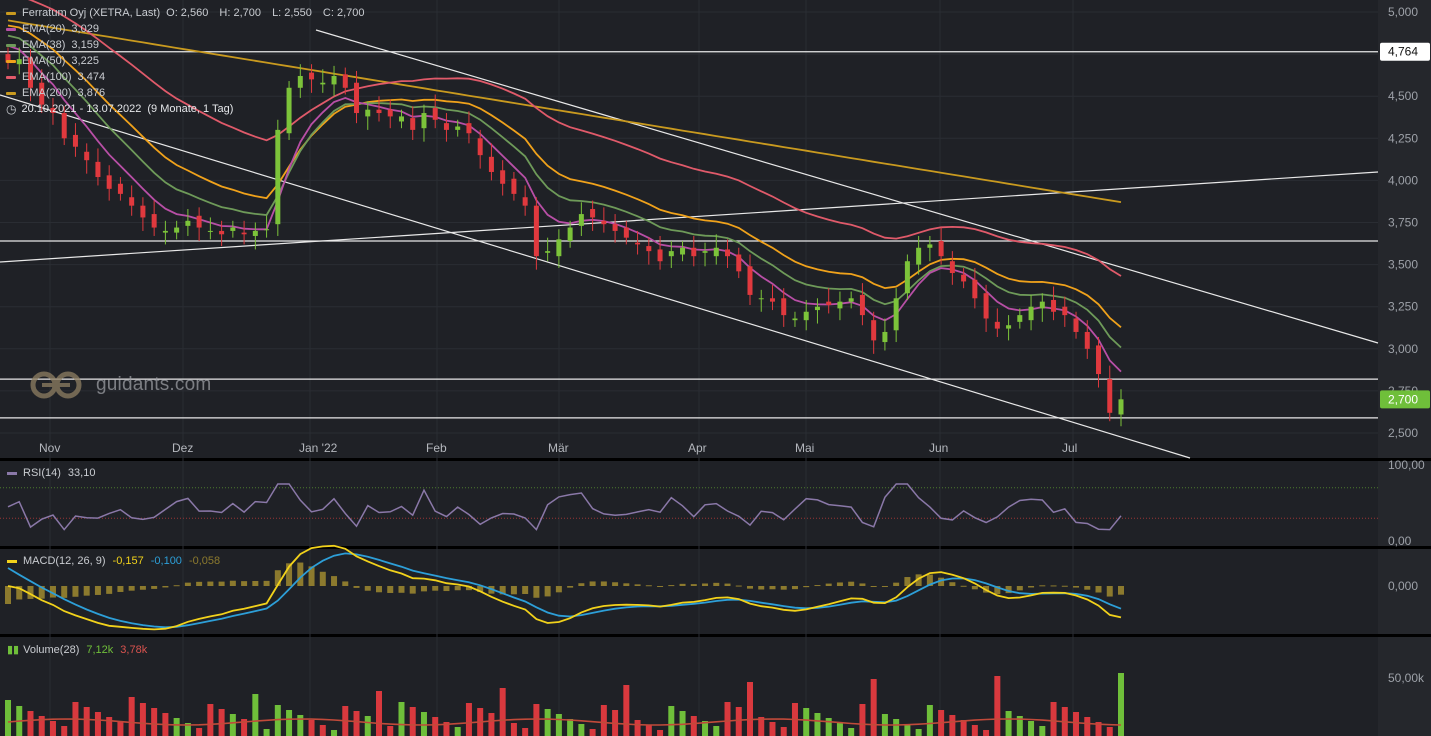 This screenshot has width=1431, height=736. I want to click on ema20-value: 3,029, so click(85, 29).